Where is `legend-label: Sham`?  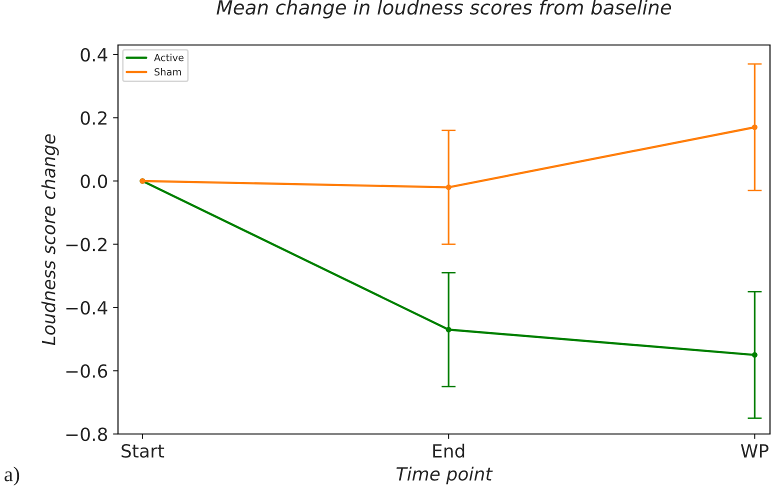
legend-label: Sham is located at coordinates (167, 72).